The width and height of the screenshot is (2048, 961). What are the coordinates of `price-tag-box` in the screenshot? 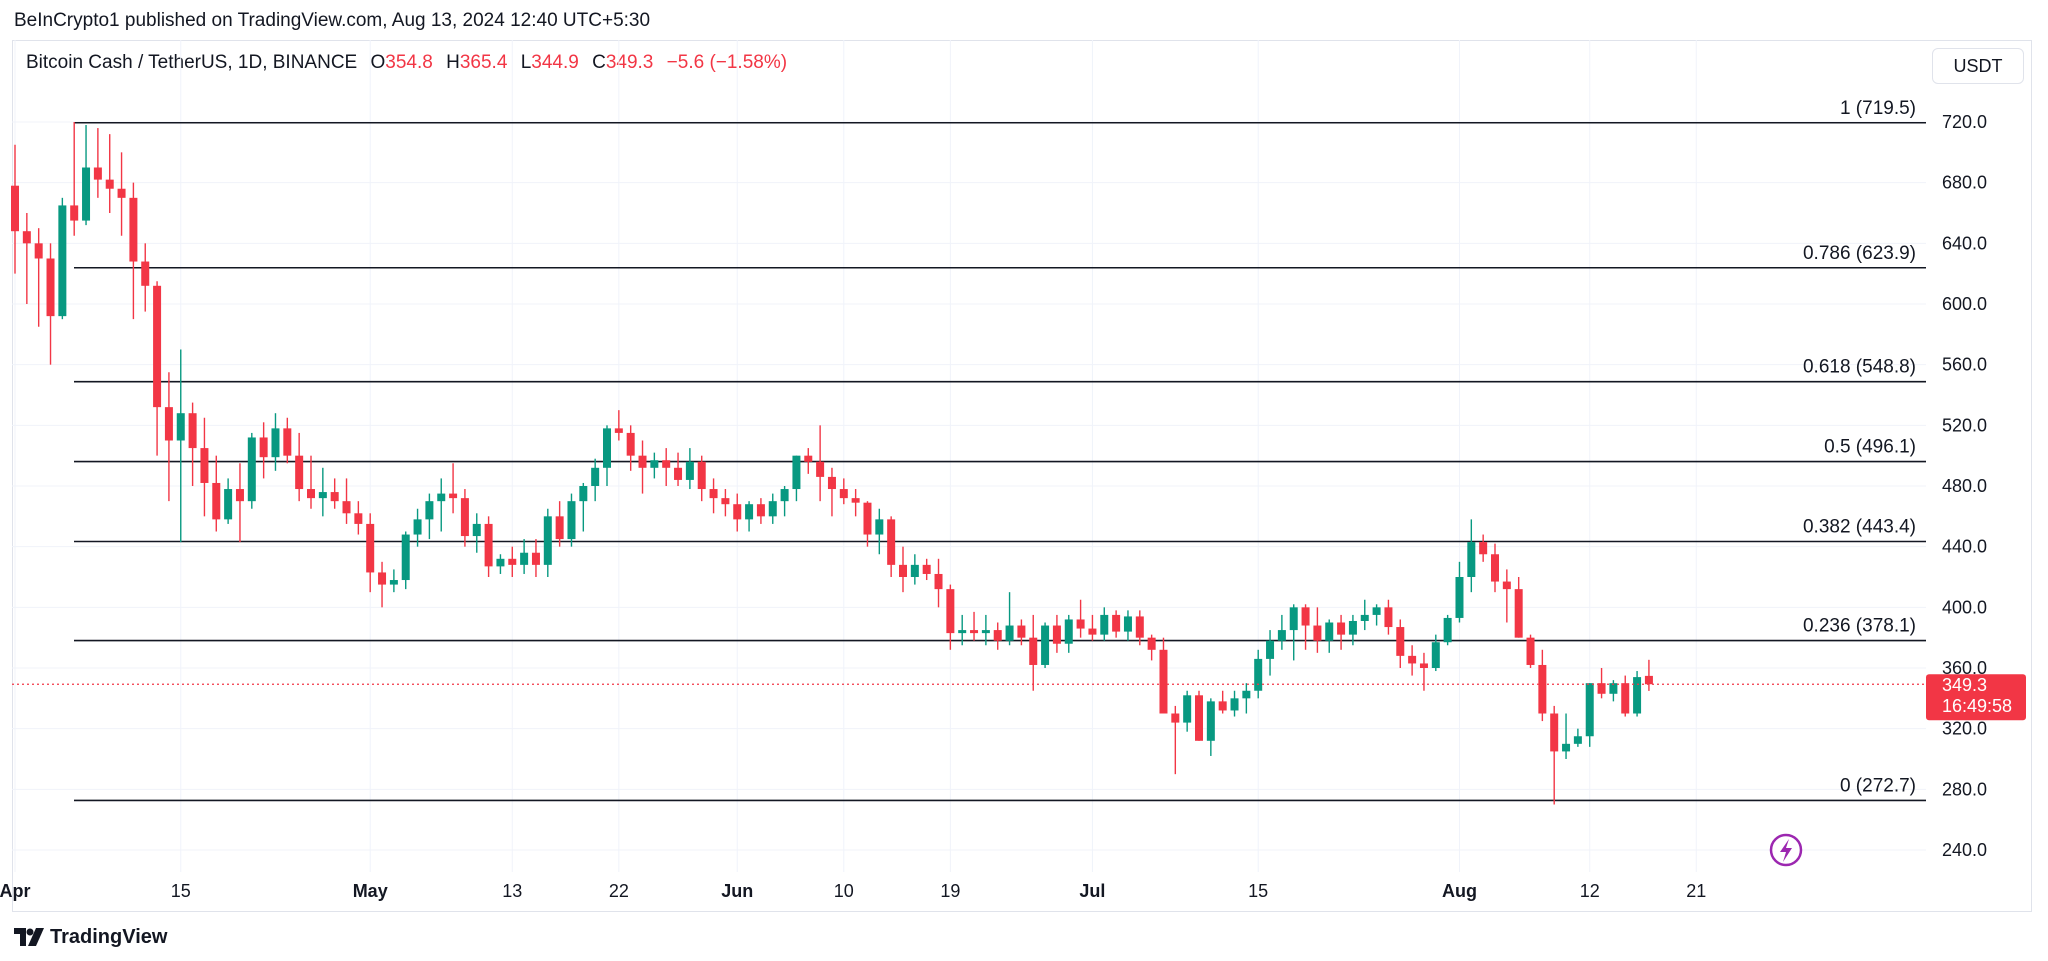 It's located at (1976, 697).